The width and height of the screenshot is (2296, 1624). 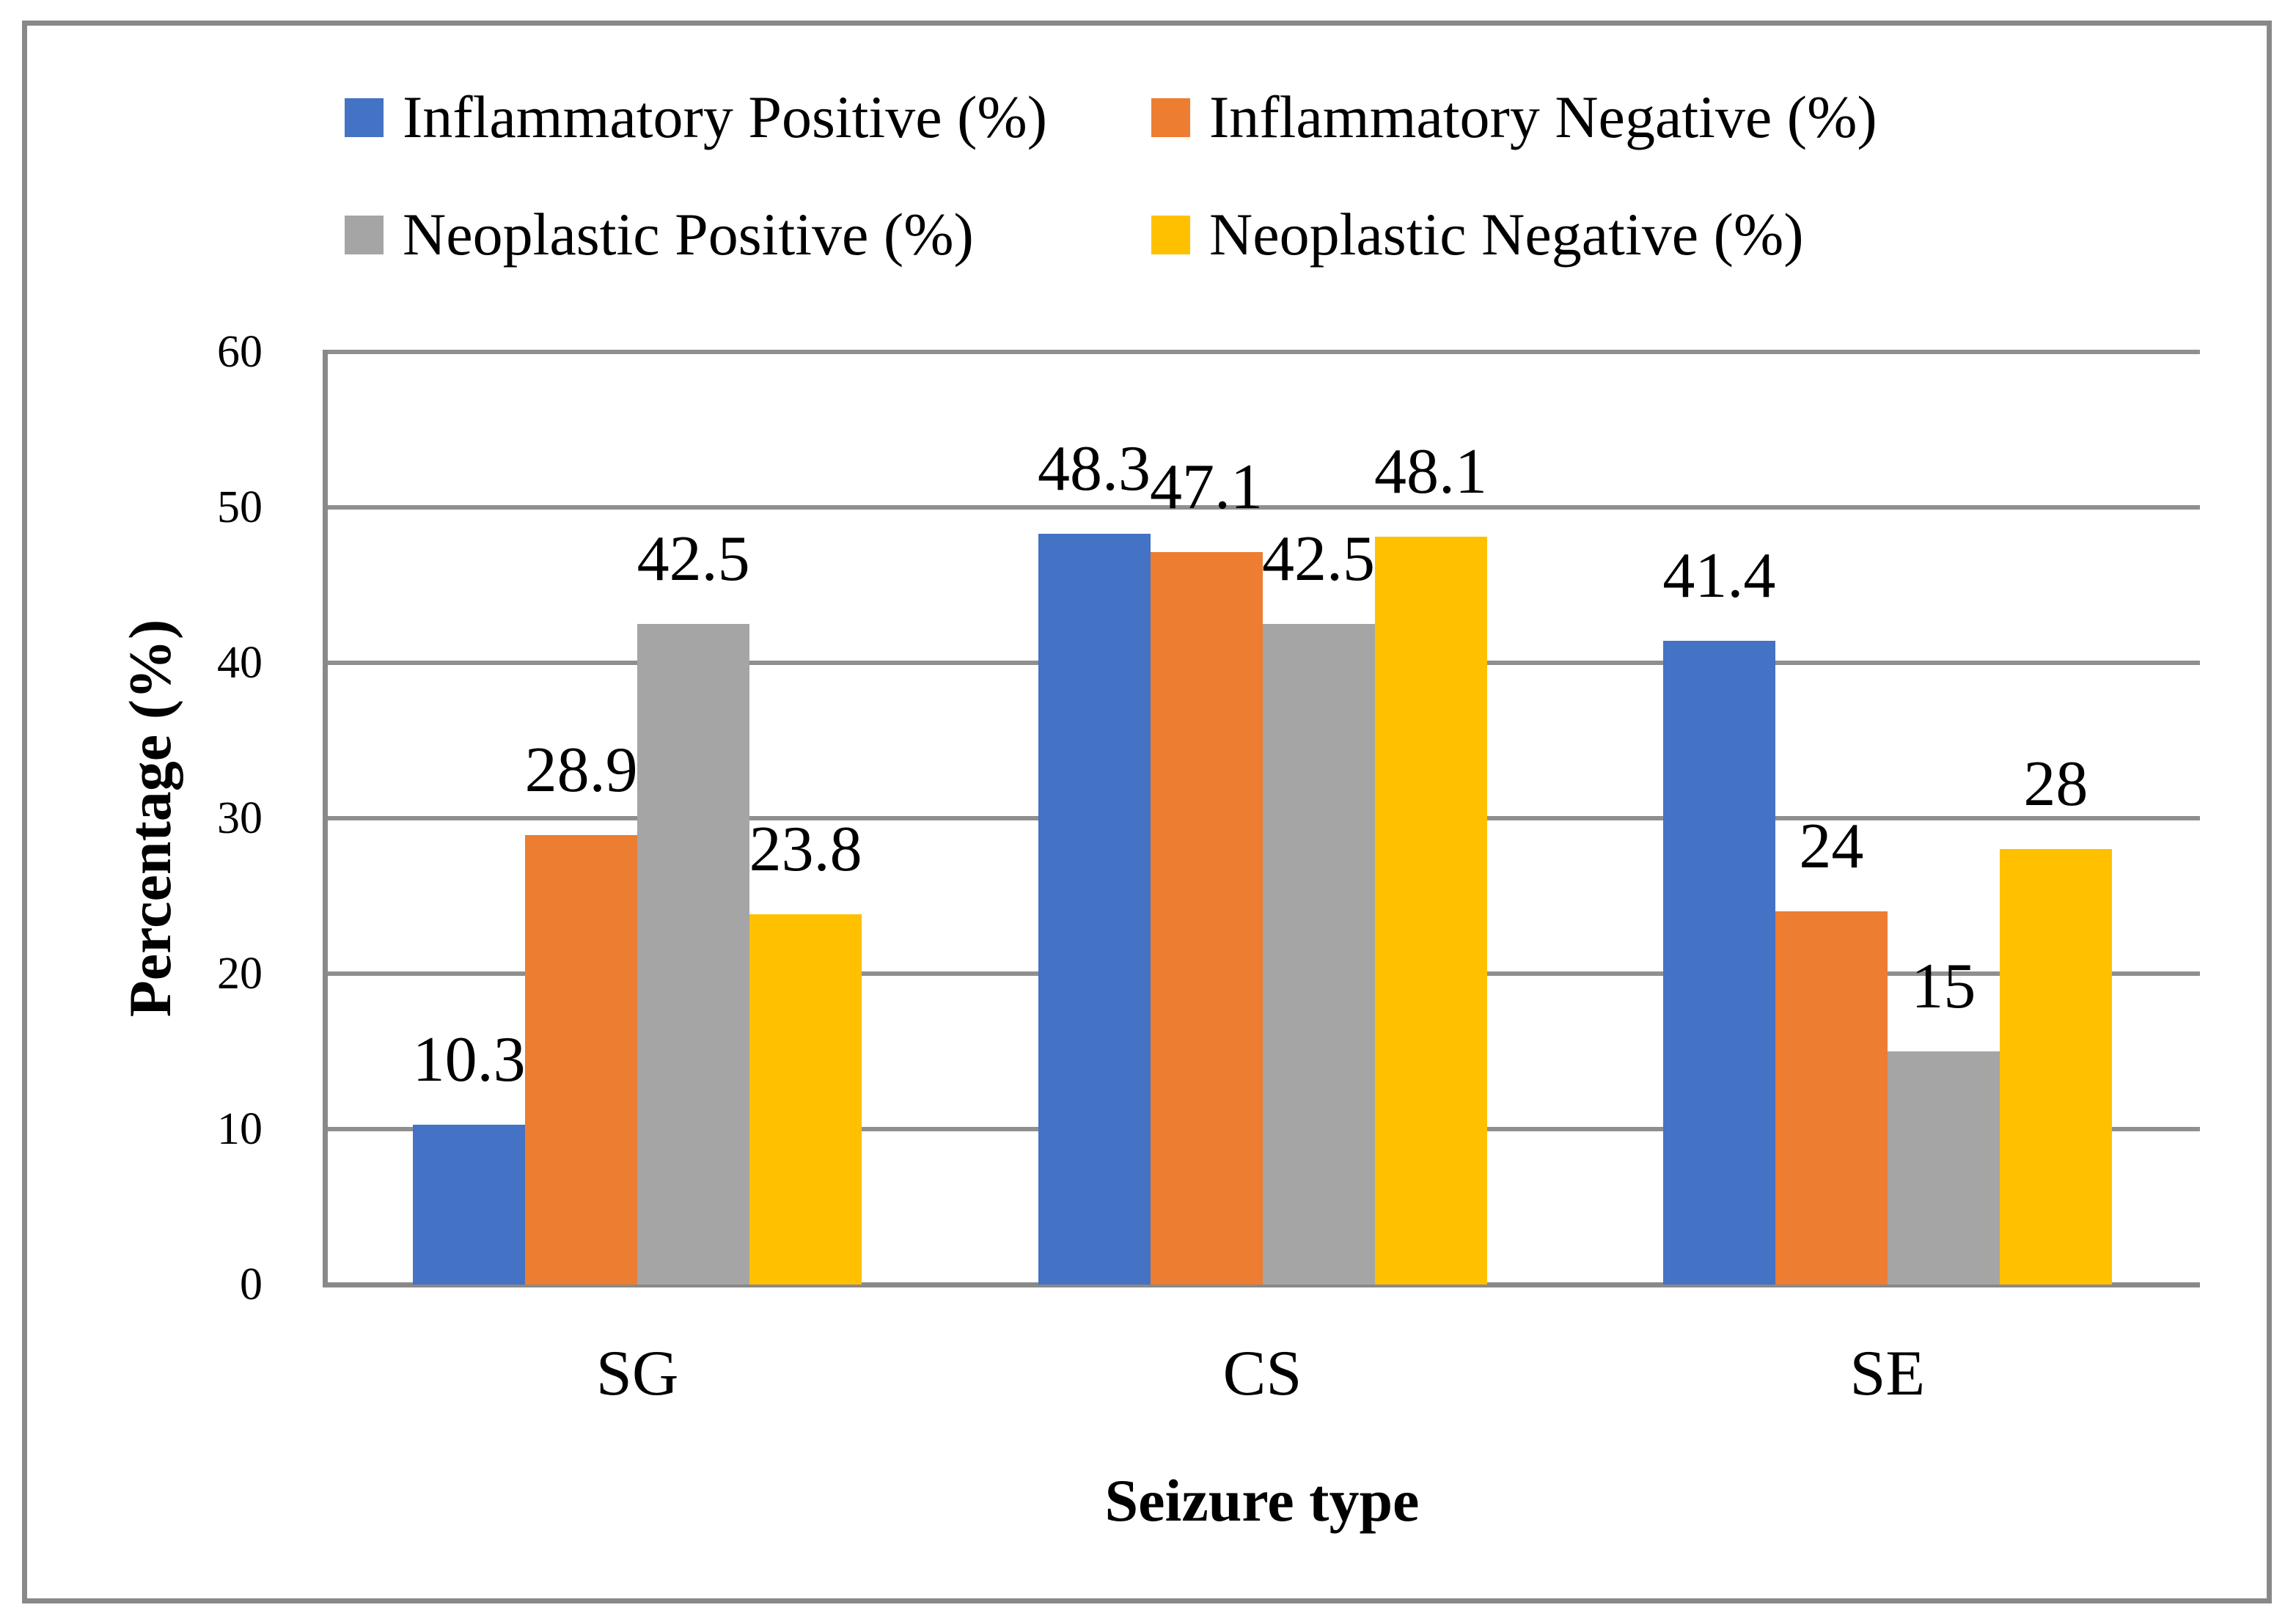 What do you see at coordinates (581, 771) in the screenshot?
I see `data-label: 28.9` at bounding box center [581, 771].